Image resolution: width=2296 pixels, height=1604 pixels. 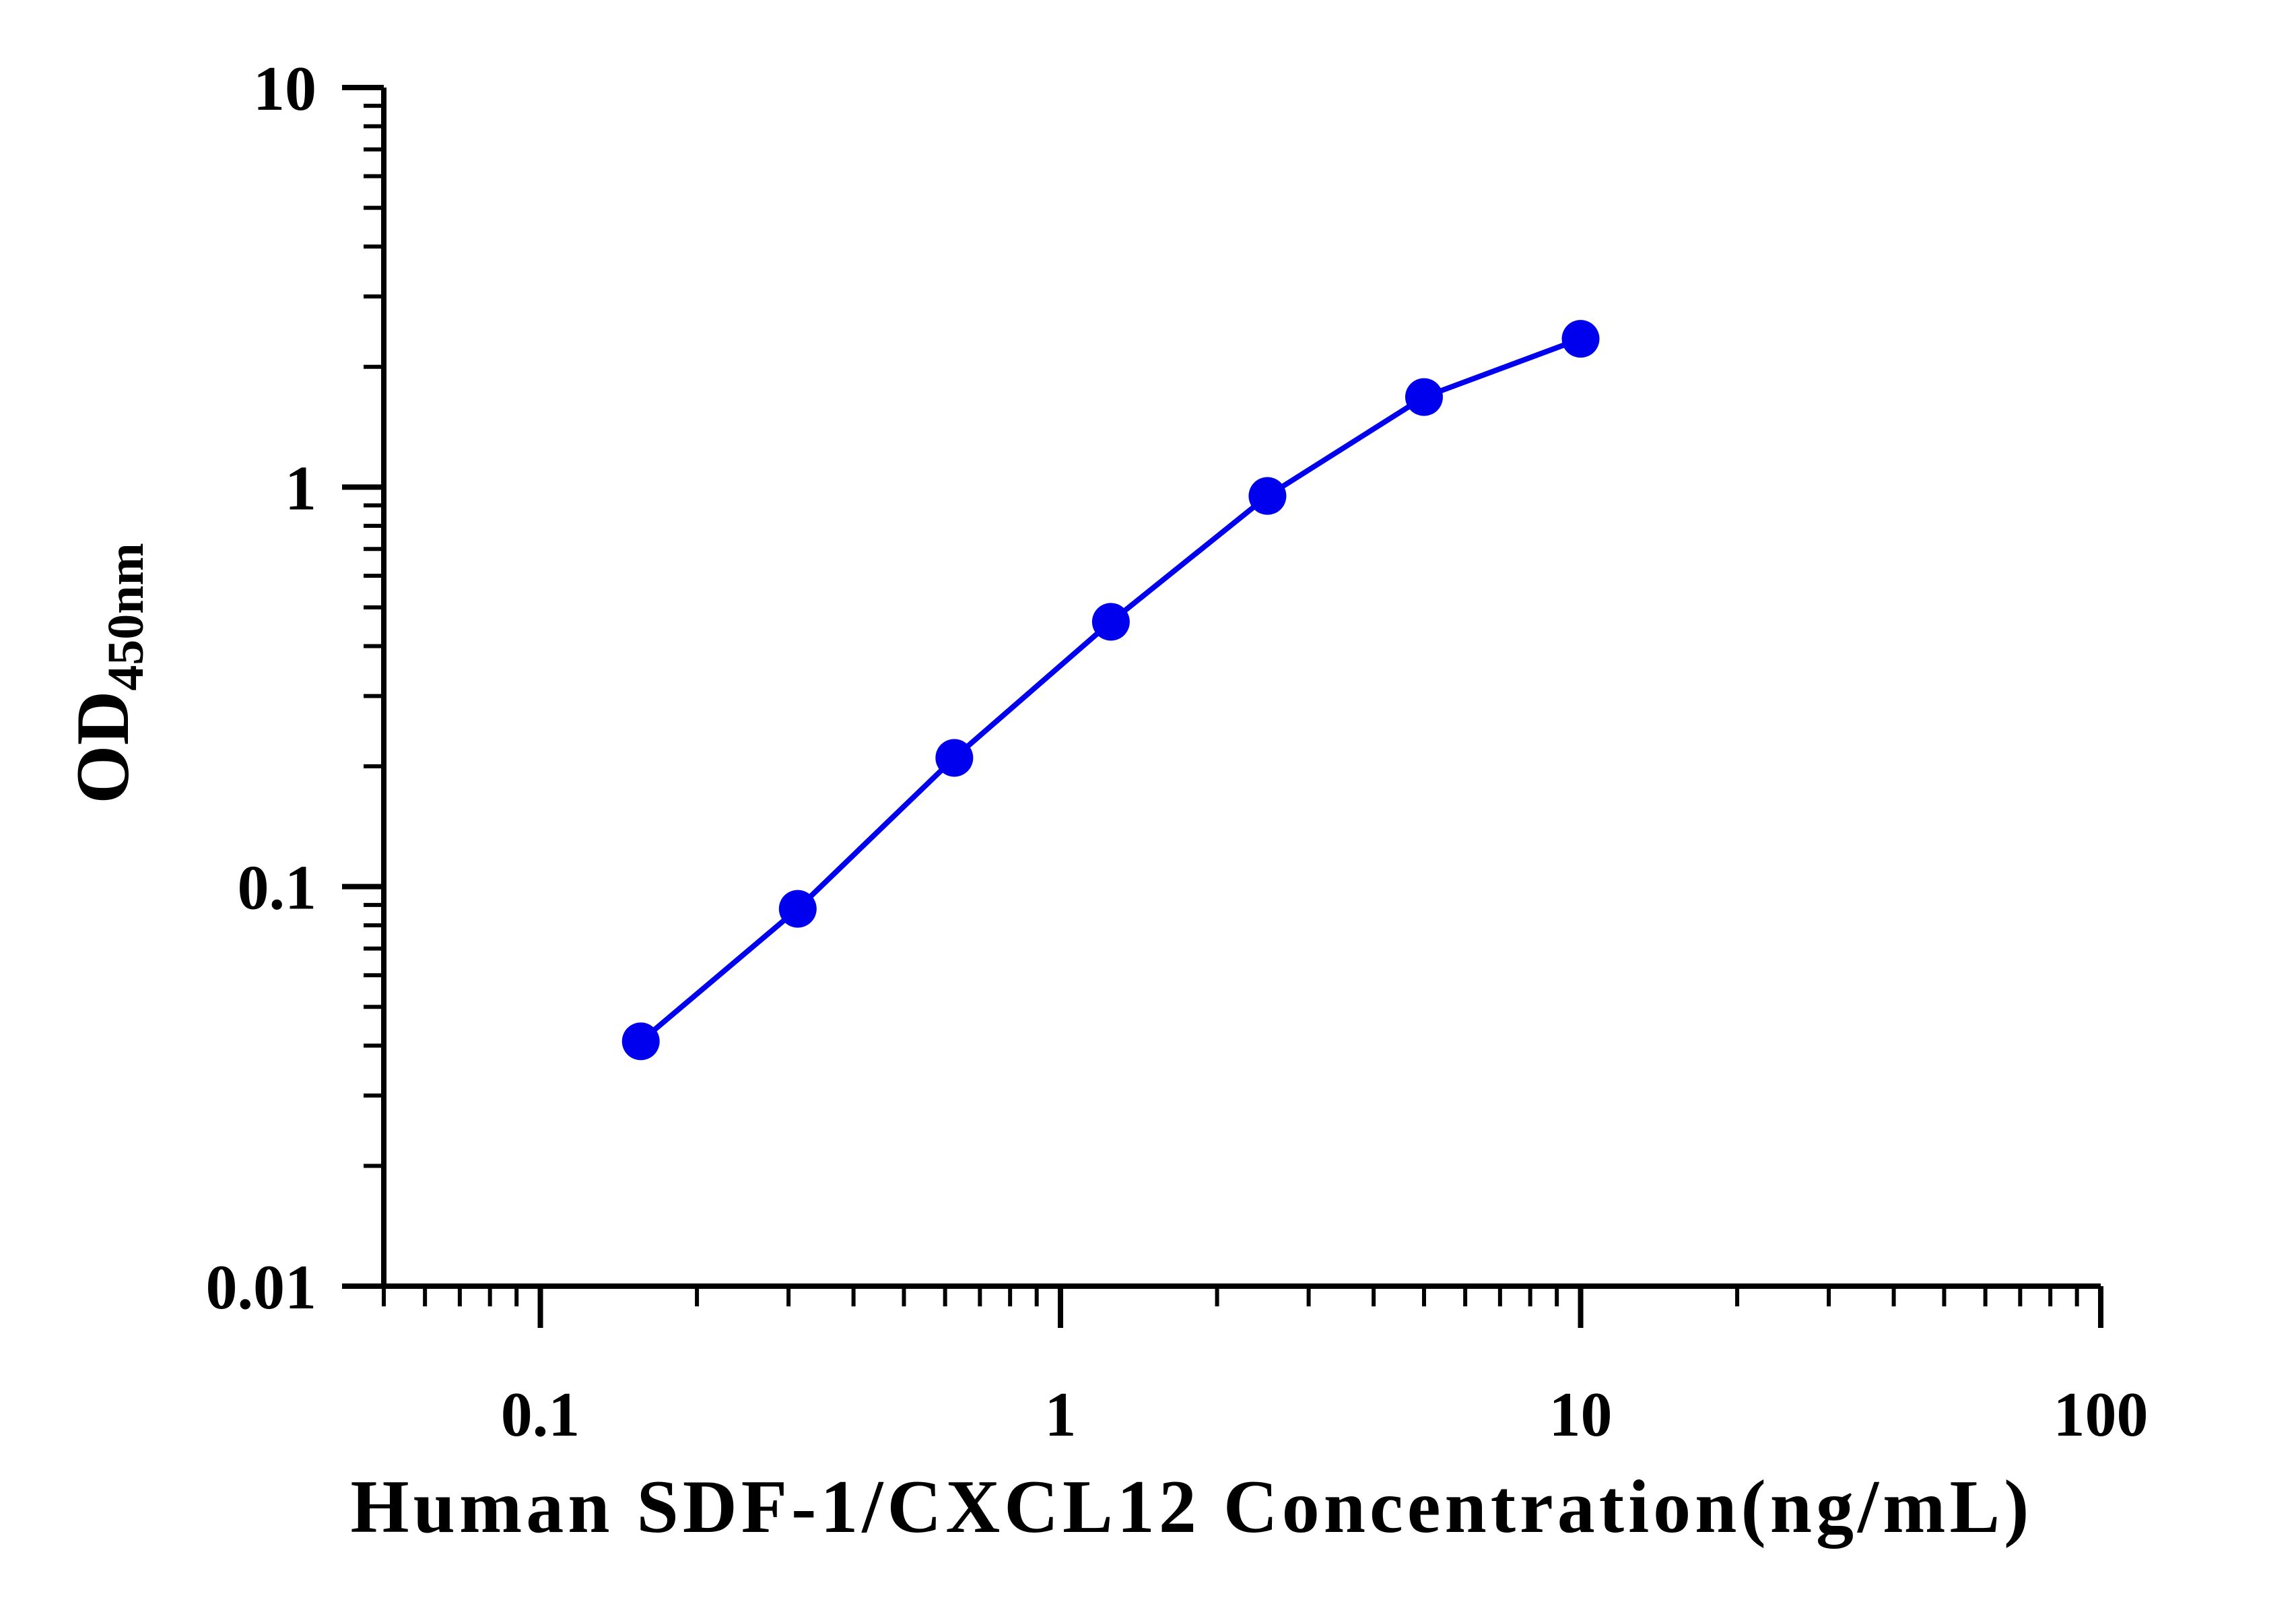 What do you see at coordinates (103, 747) in the screenshot?
I see `y-axis-title-main: OD` at bounding box center [103, 747].